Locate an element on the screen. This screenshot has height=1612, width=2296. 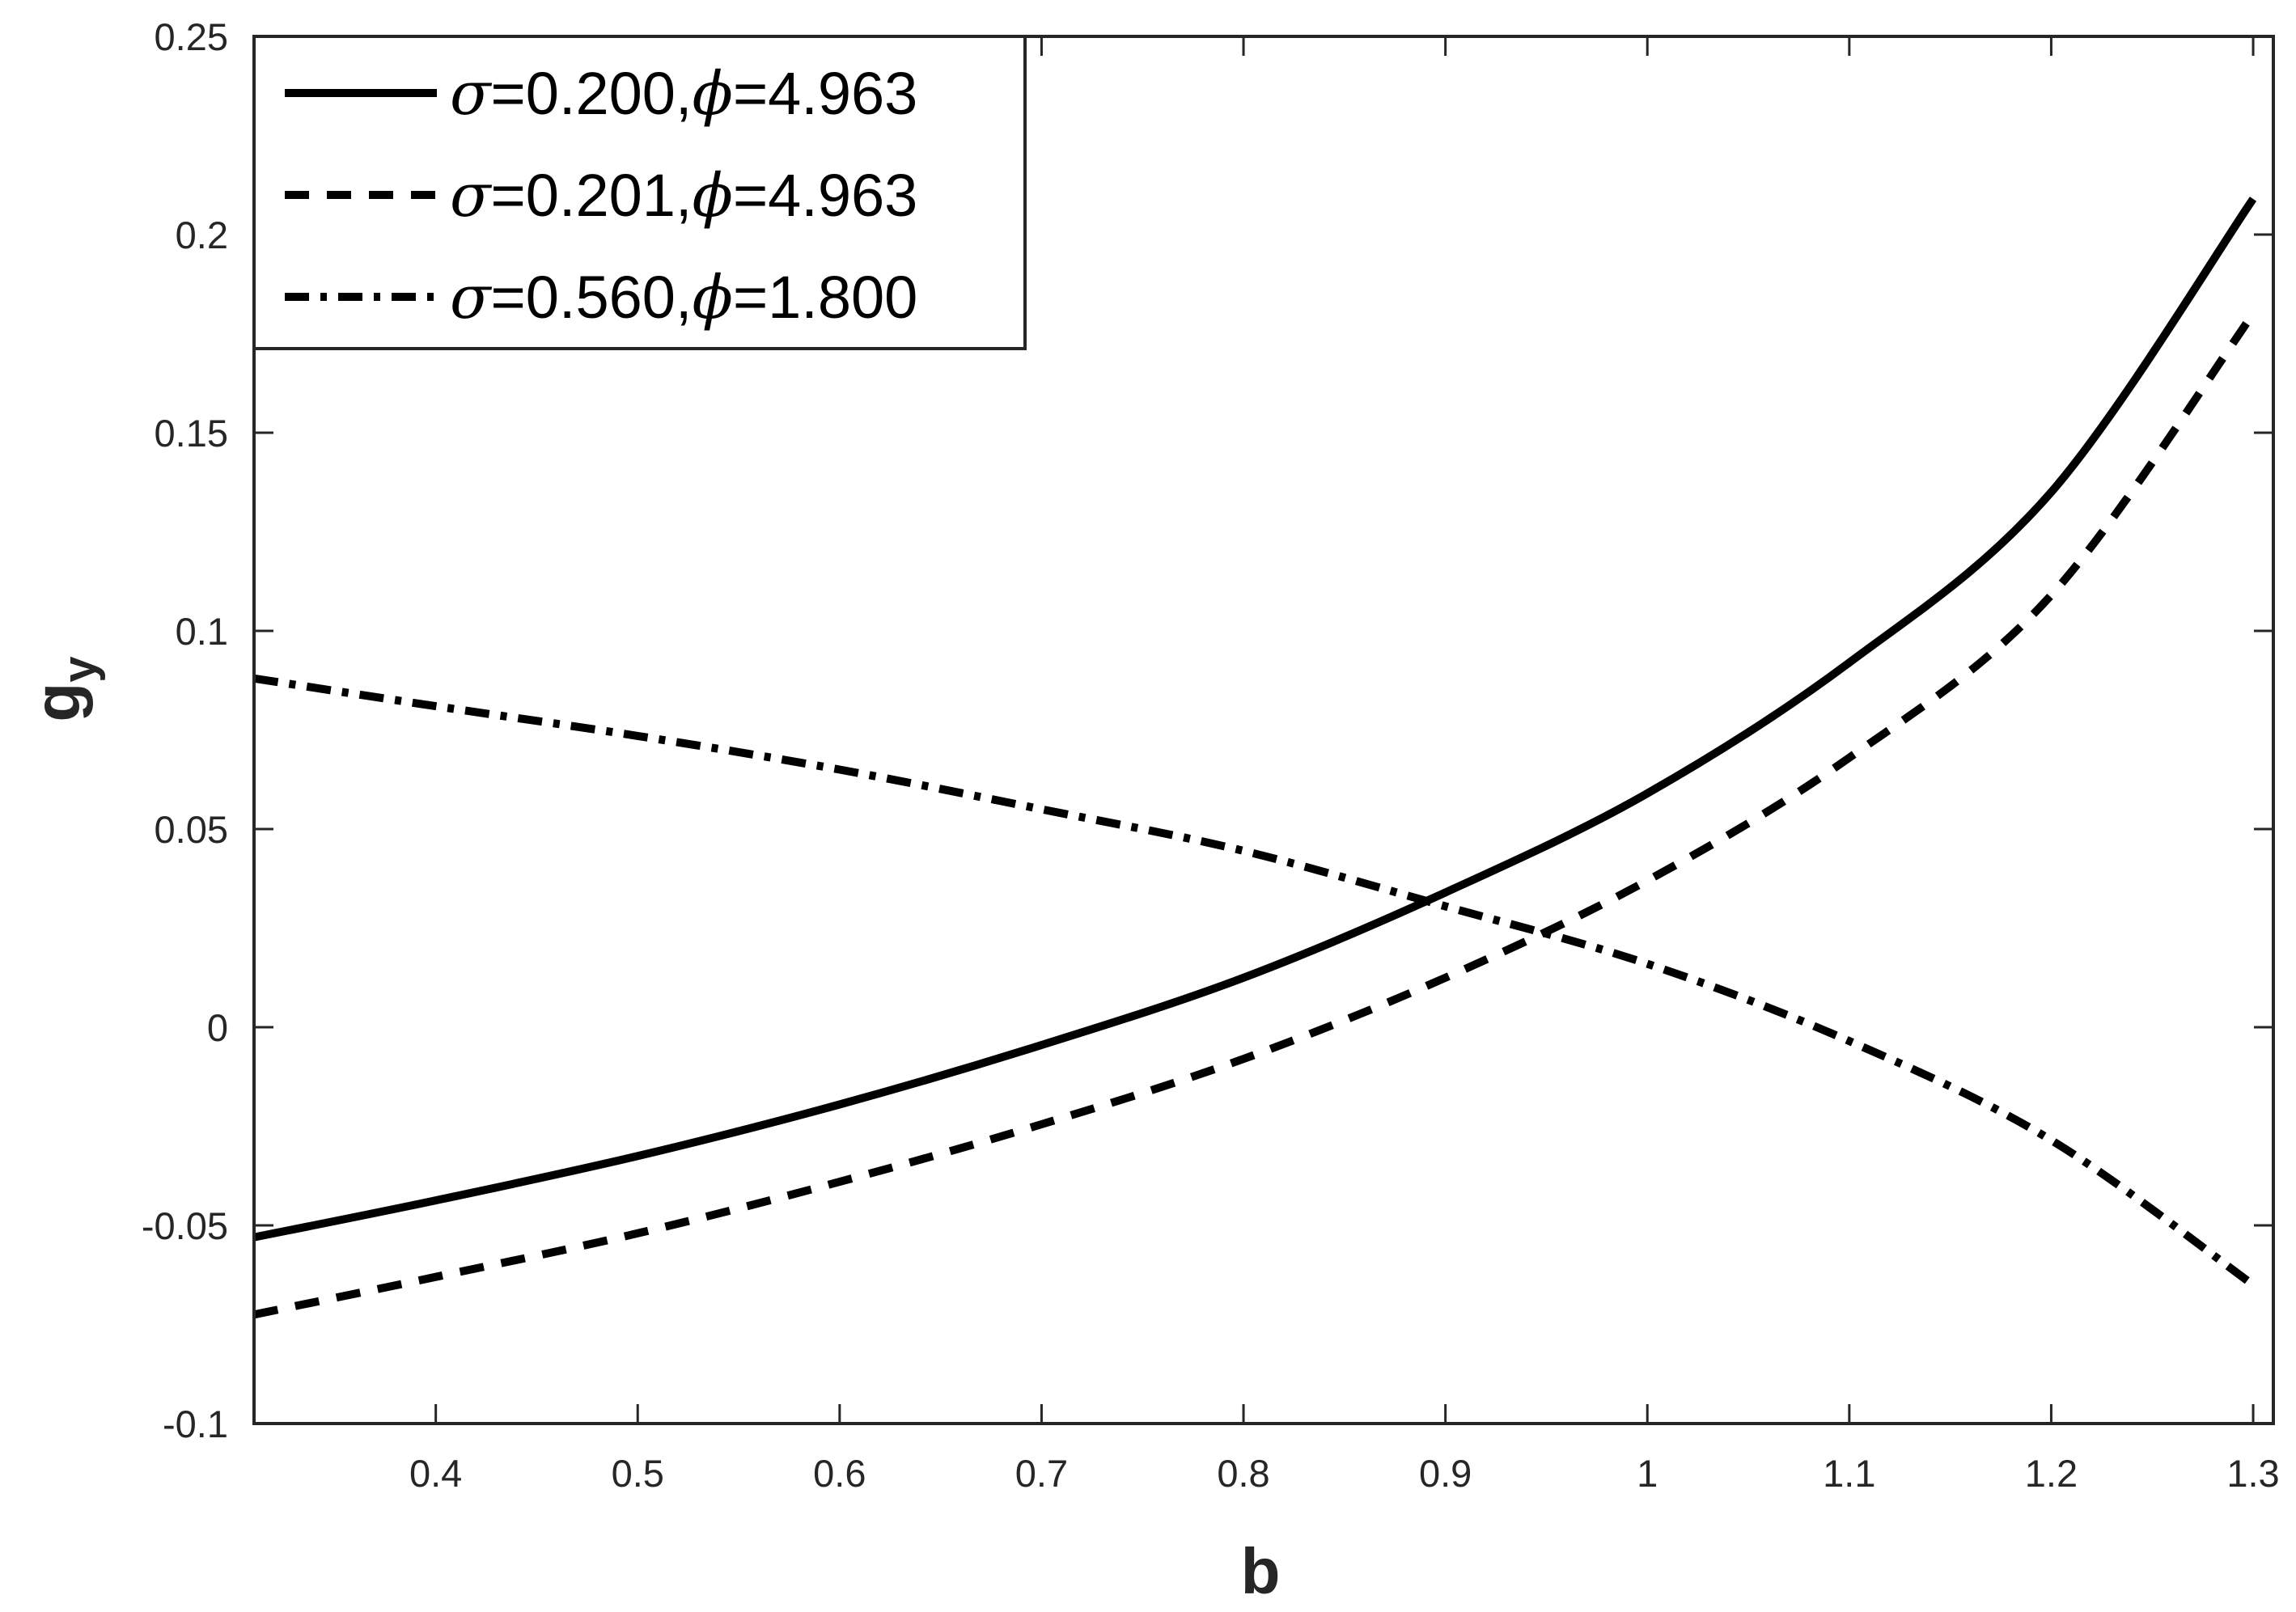
y-axis-title-main: g is located at coordinates (57, 702).